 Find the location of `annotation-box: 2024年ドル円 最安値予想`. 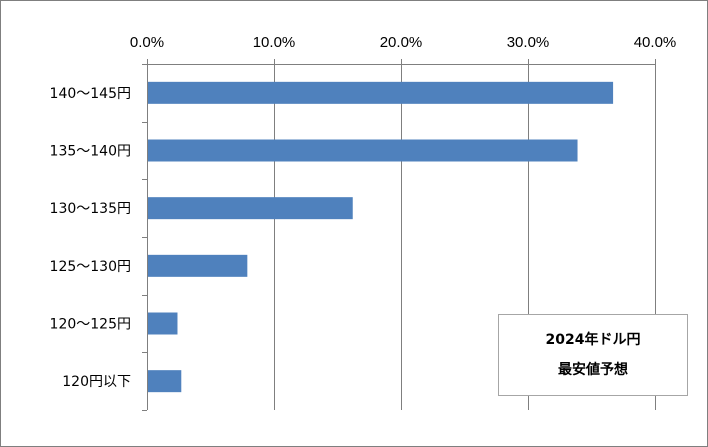

annotation-box: 2024年ドル円 最安値予想 is located at coordinates (593, 355).